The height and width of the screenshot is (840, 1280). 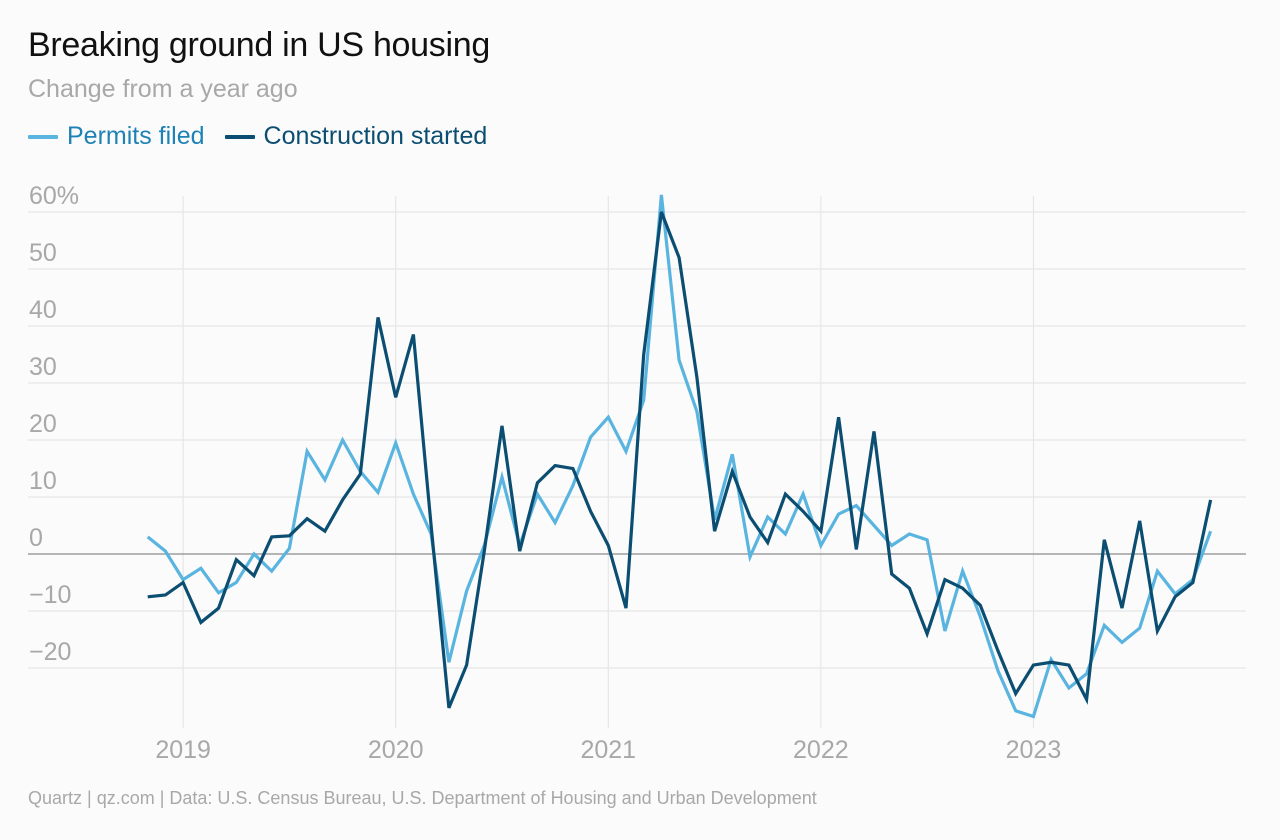 I want to click on legend-item-starts: Construction started, so click(x=356, y=136).